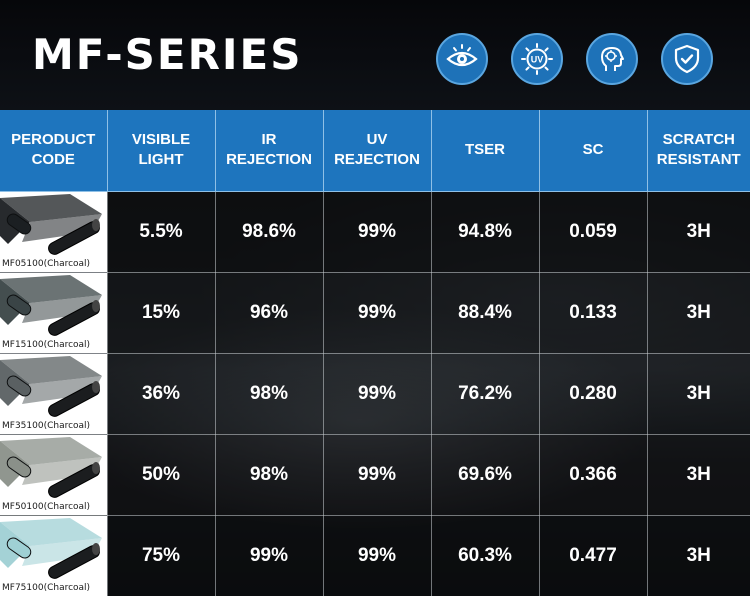  Describe the element at coordinates (462, 59) in the screenshot. I see `eye-icon` at that location.